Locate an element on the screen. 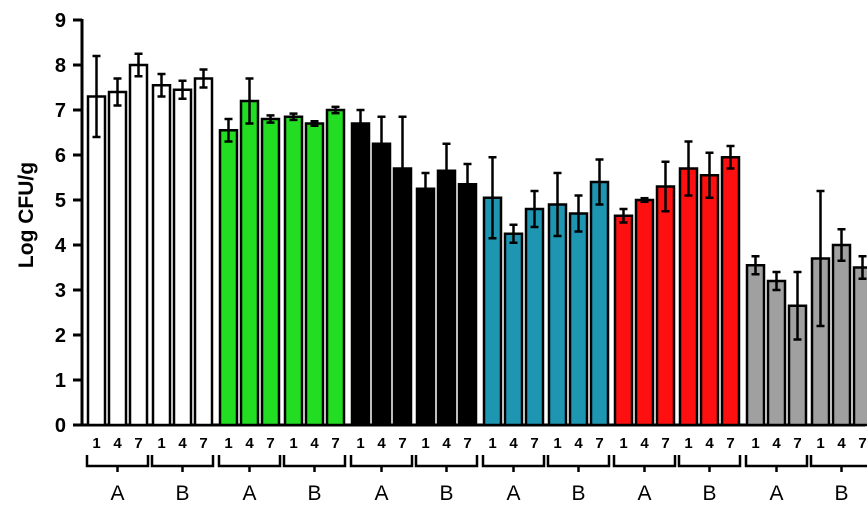 This screenshot has height=509, width=867. y-axis-title: Log CFU/g is located at coordinates (26, 215).